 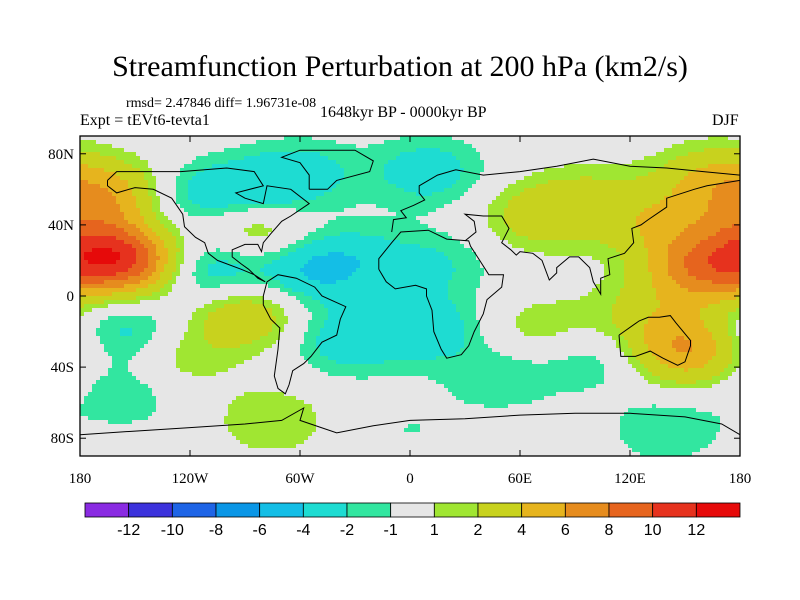 I want to click on y-tick-label: 40S, so click(x=62, y=368).